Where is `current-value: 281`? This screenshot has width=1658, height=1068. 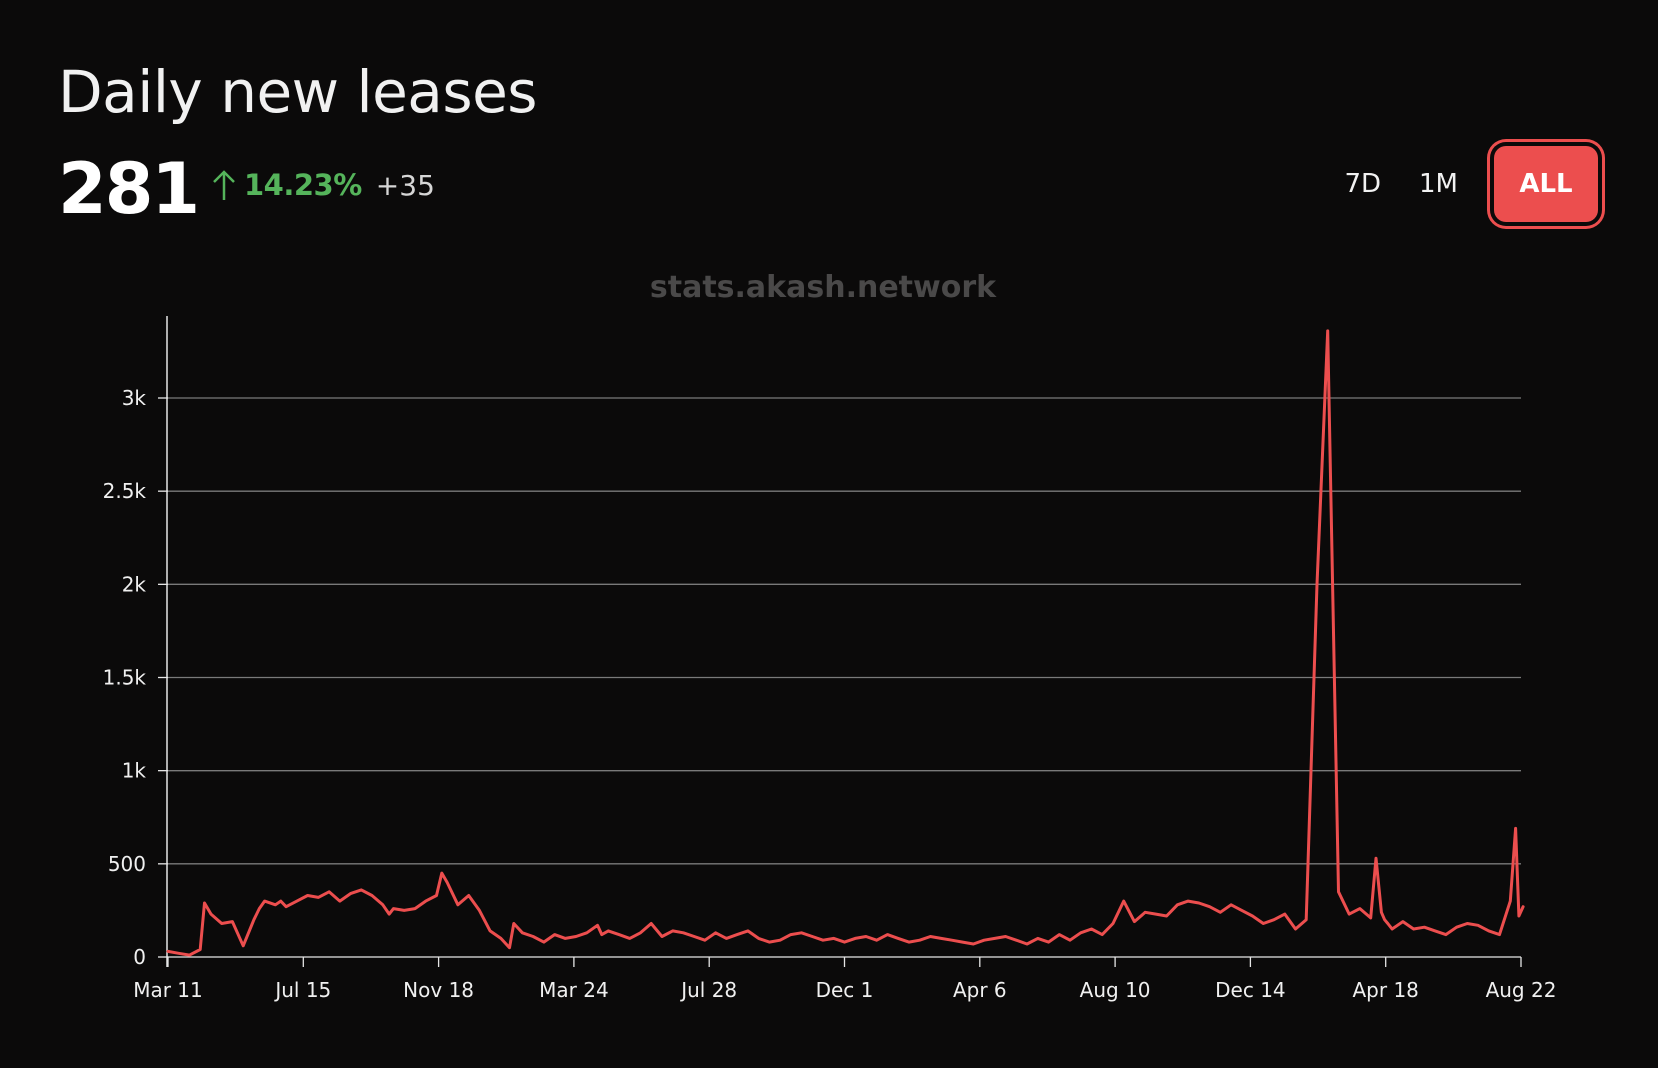 current-value: 281 is located at coordinates (129, 189).